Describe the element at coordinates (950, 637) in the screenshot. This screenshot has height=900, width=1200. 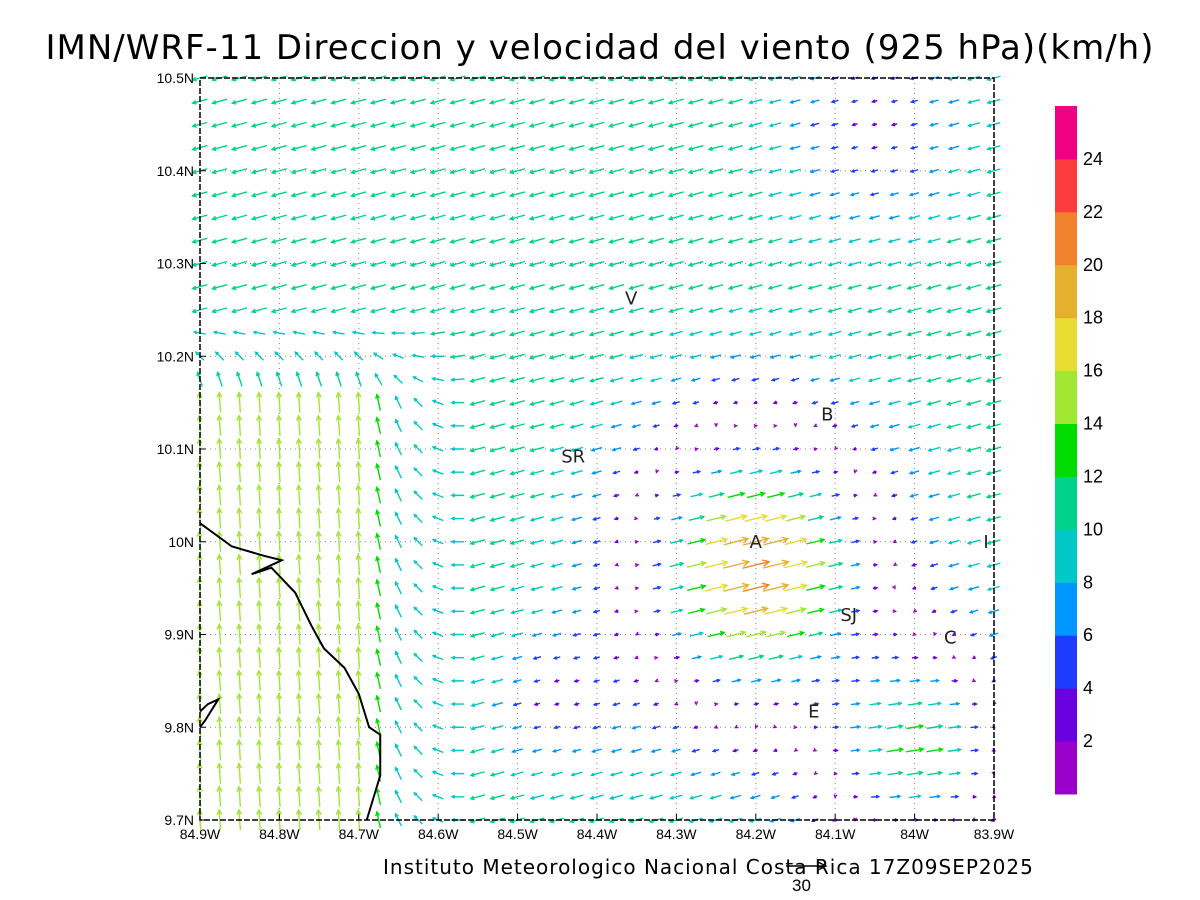
I see `place-label: C` at that location.